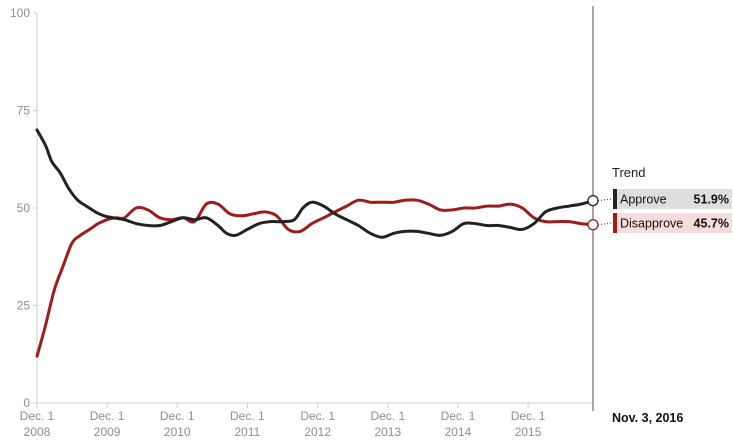 Image resolution: width=733 pixels, height=444 pixels. I want to click on x-tick-label-bottom: 2011, so click(247, 432).